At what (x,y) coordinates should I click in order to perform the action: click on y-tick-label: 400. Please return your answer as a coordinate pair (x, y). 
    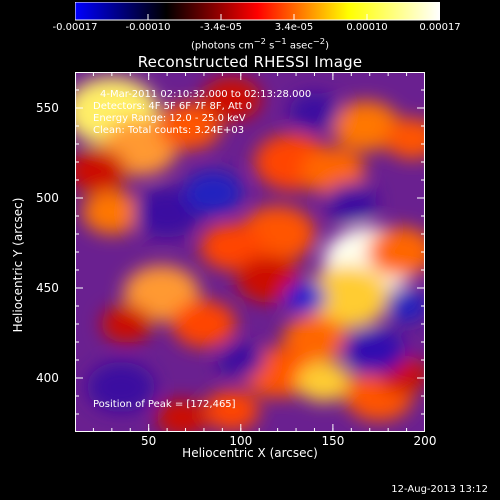
    Looking at the image, I should click on (47, 378).